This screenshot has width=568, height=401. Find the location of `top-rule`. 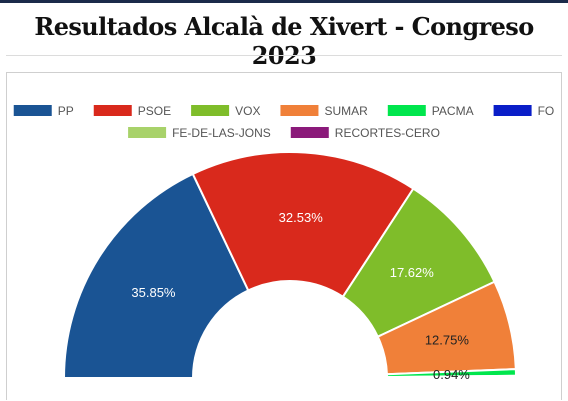

top-rule is located at coordinates (284, 1).